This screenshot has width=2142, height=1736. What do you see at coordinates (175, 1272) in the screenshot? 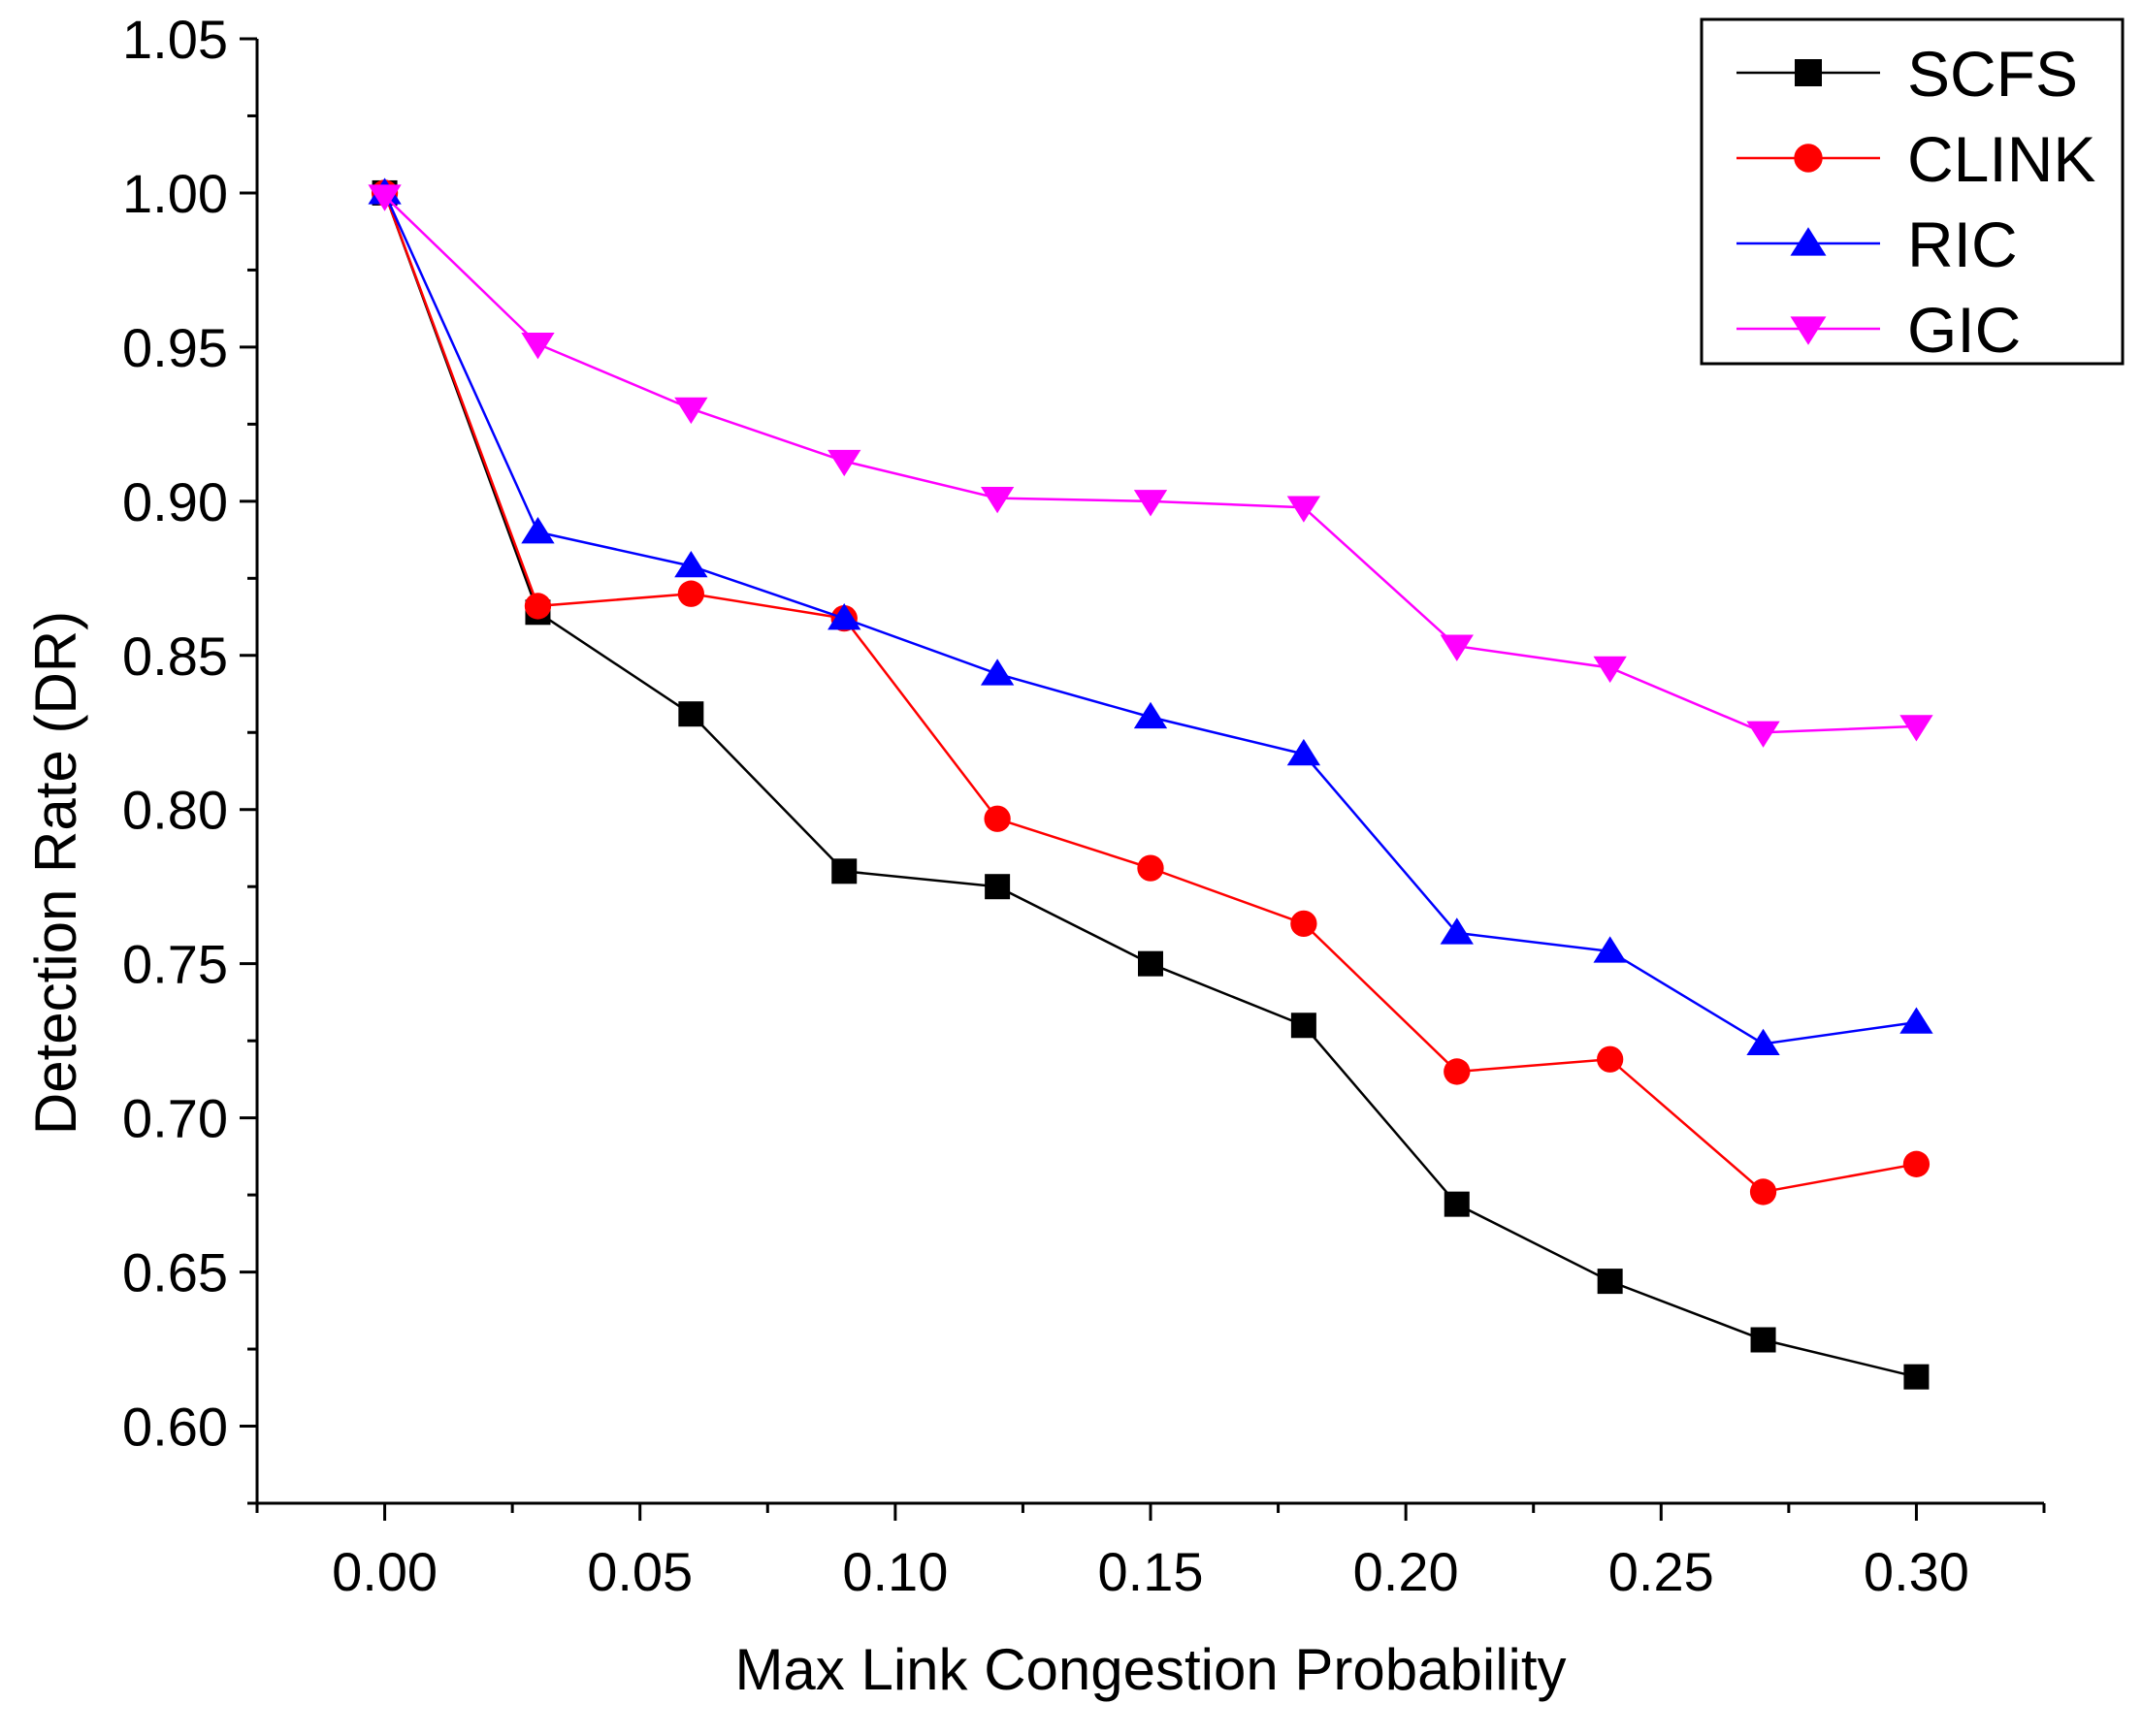
I see `y-tick-label: 0.65` at bounding box center [175, 1272].